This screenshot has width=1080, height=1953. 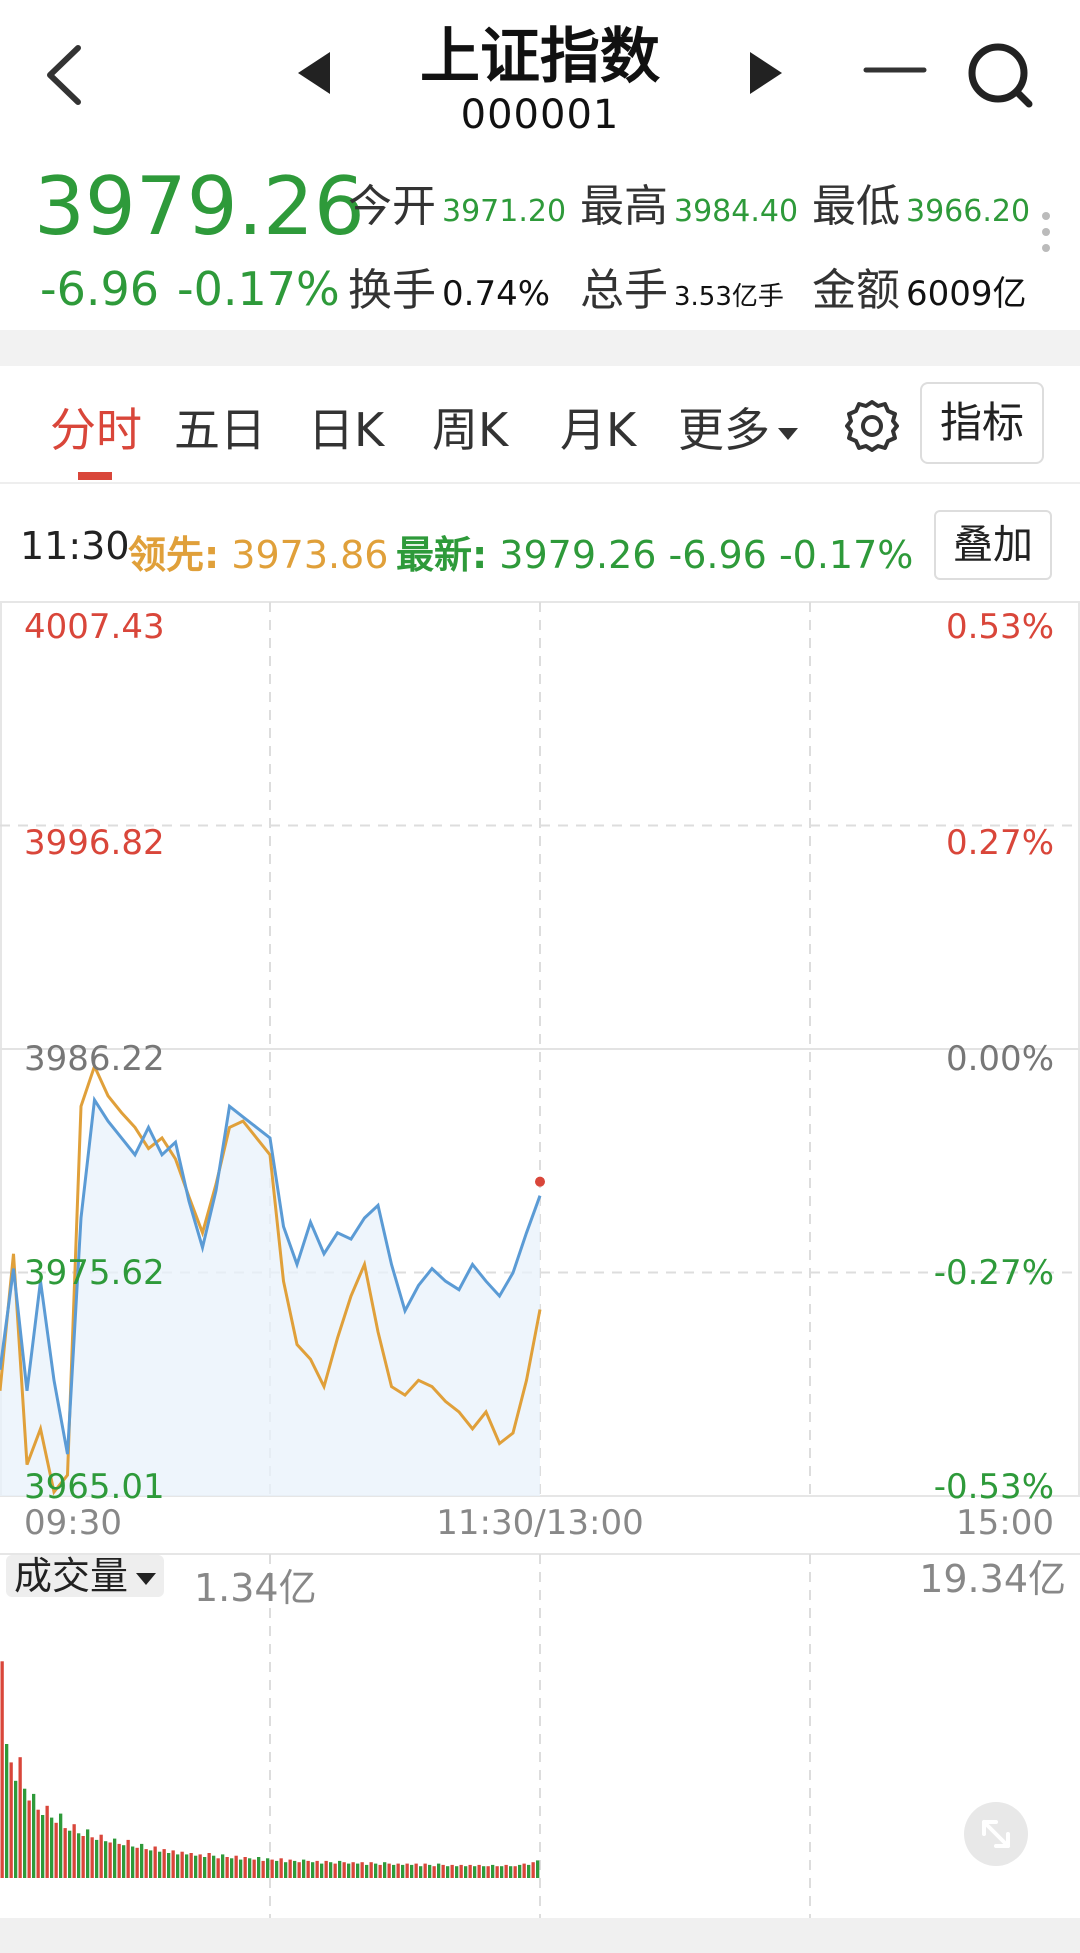 I want to click on latest-change: -6.96, so click(x=717, y=555).